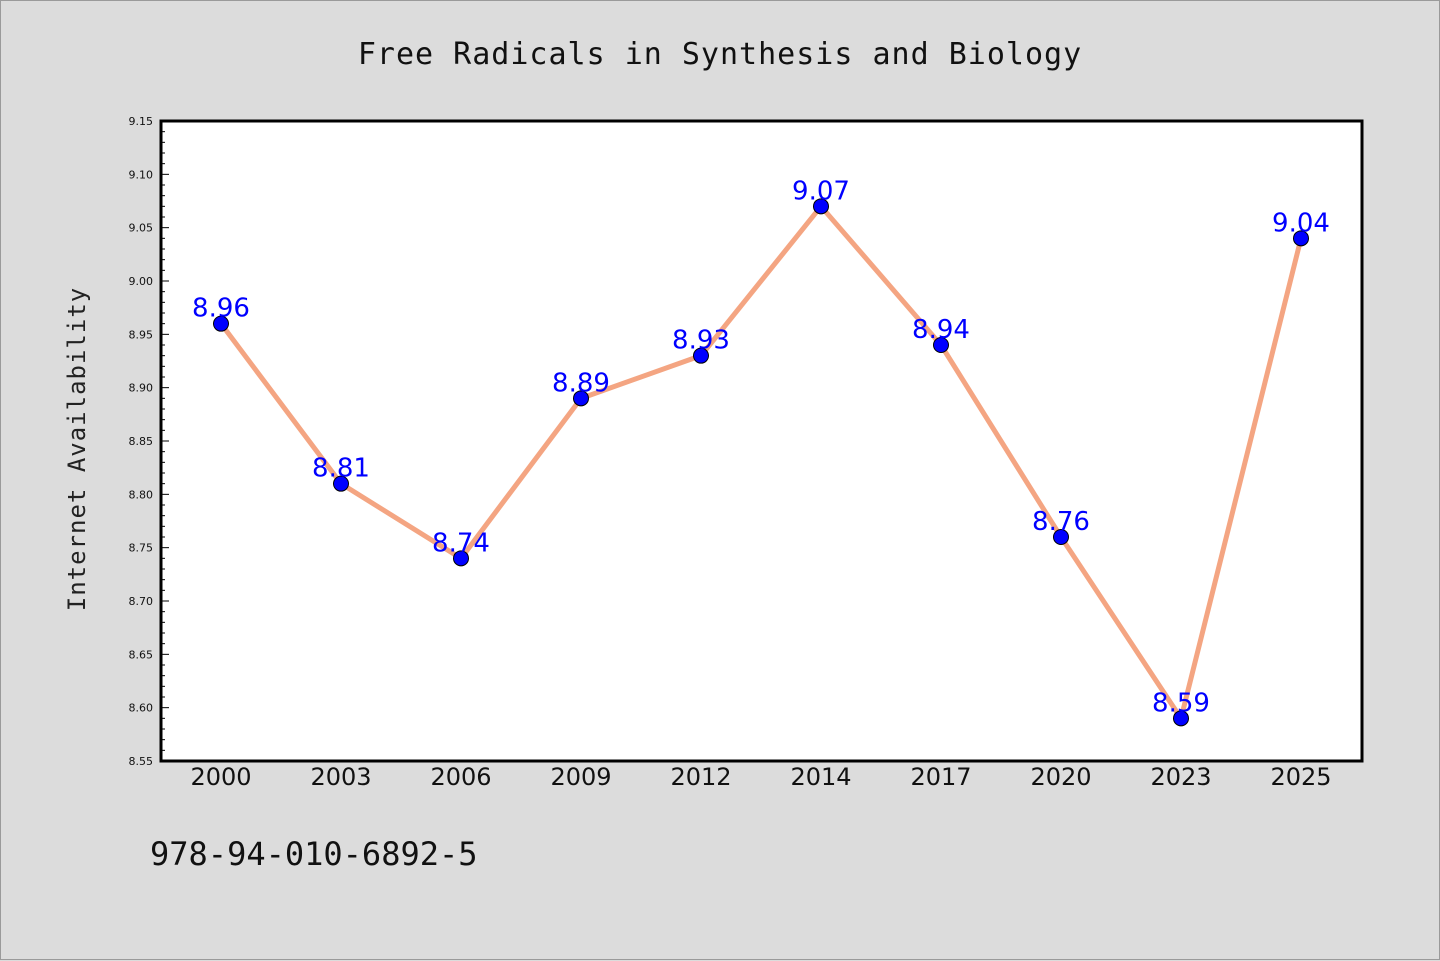 This screenshot has width=1440, height=961. Describe the element at coordinates (141, 441) in the screenshot. I see `y-tick-label: 8.85` at that location.